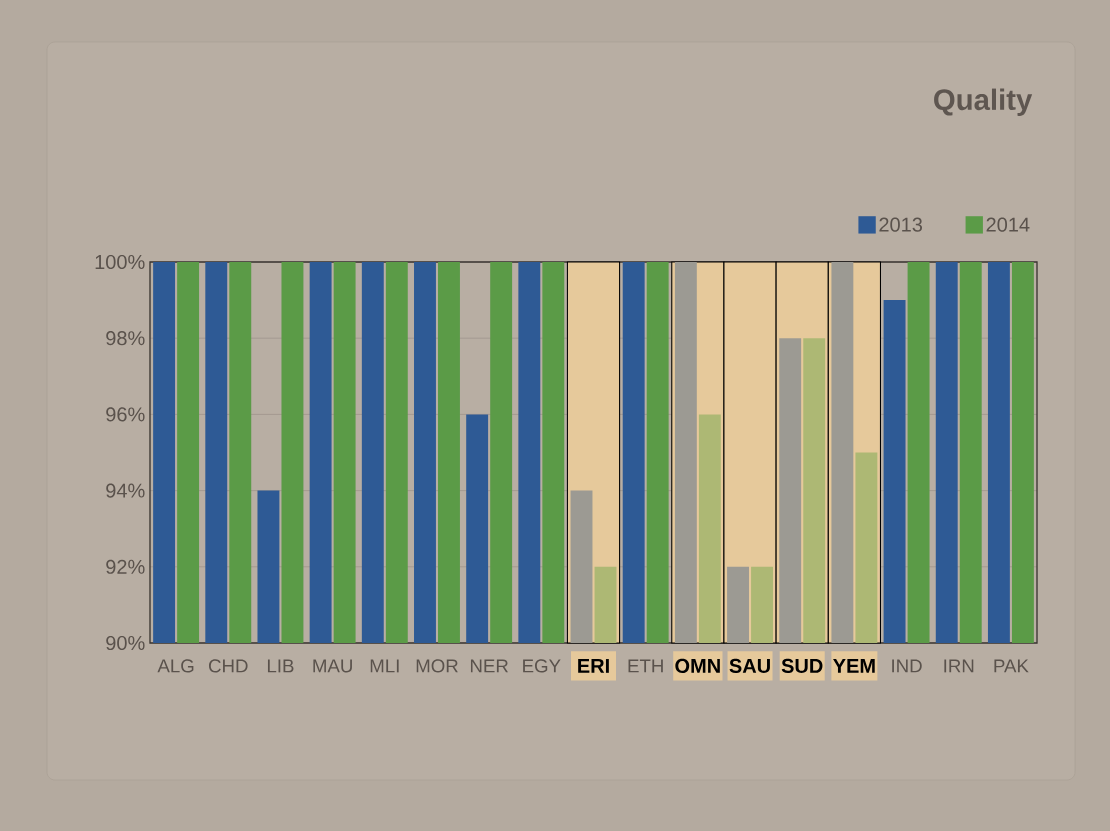 This screenshot has width=1110, height=831. Describe the element at coordinates (437, 666) in the screenshot. I see `x-tick-label: MOR` at that location.